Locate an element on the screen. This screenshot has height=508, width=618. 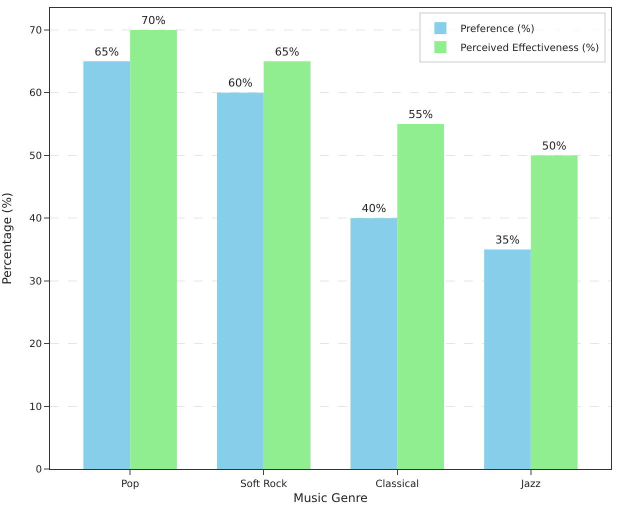
x-tick-label: Classical is located at coordinates (398, 484).